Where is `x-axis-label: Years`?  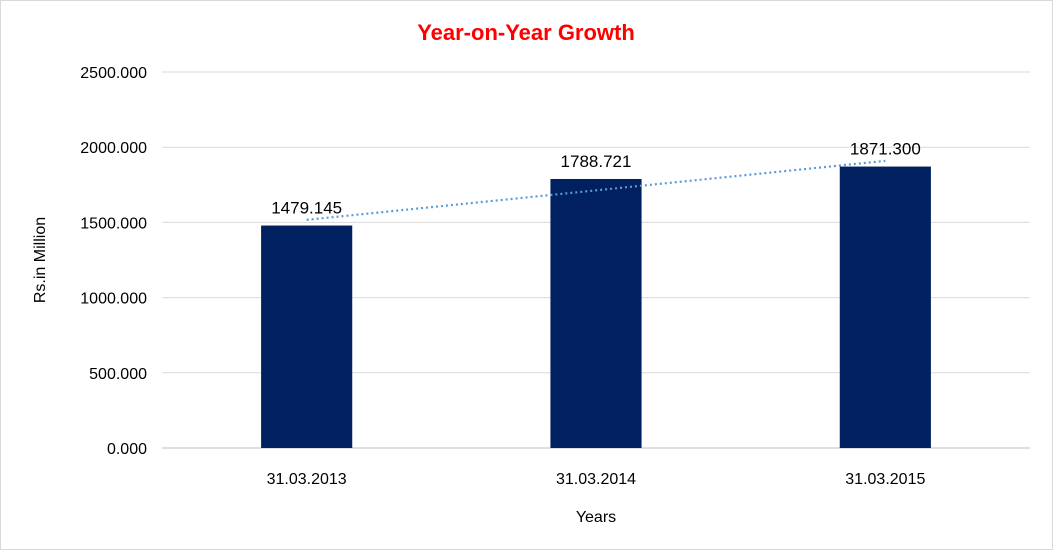 x-axis-label: Years is located at coordinates (596, 517).